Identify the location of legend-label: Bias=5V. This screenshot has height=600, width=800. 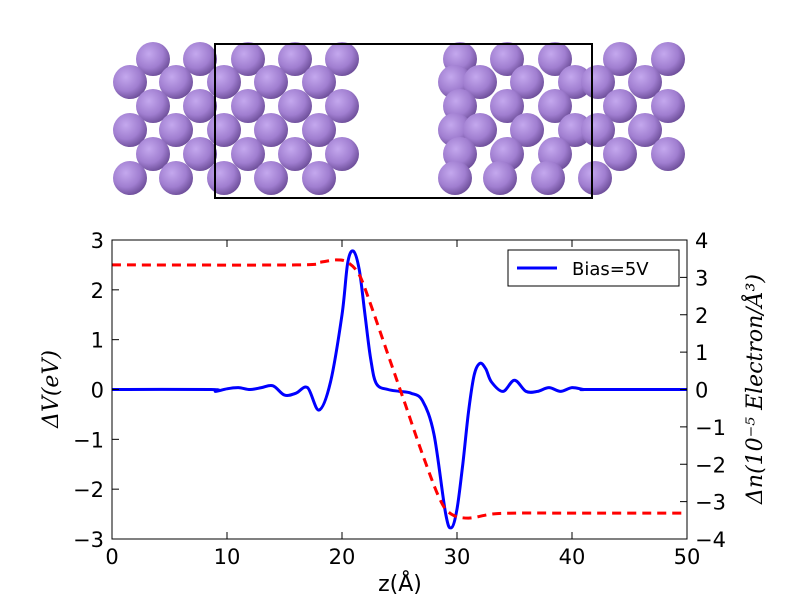
(610, 269).